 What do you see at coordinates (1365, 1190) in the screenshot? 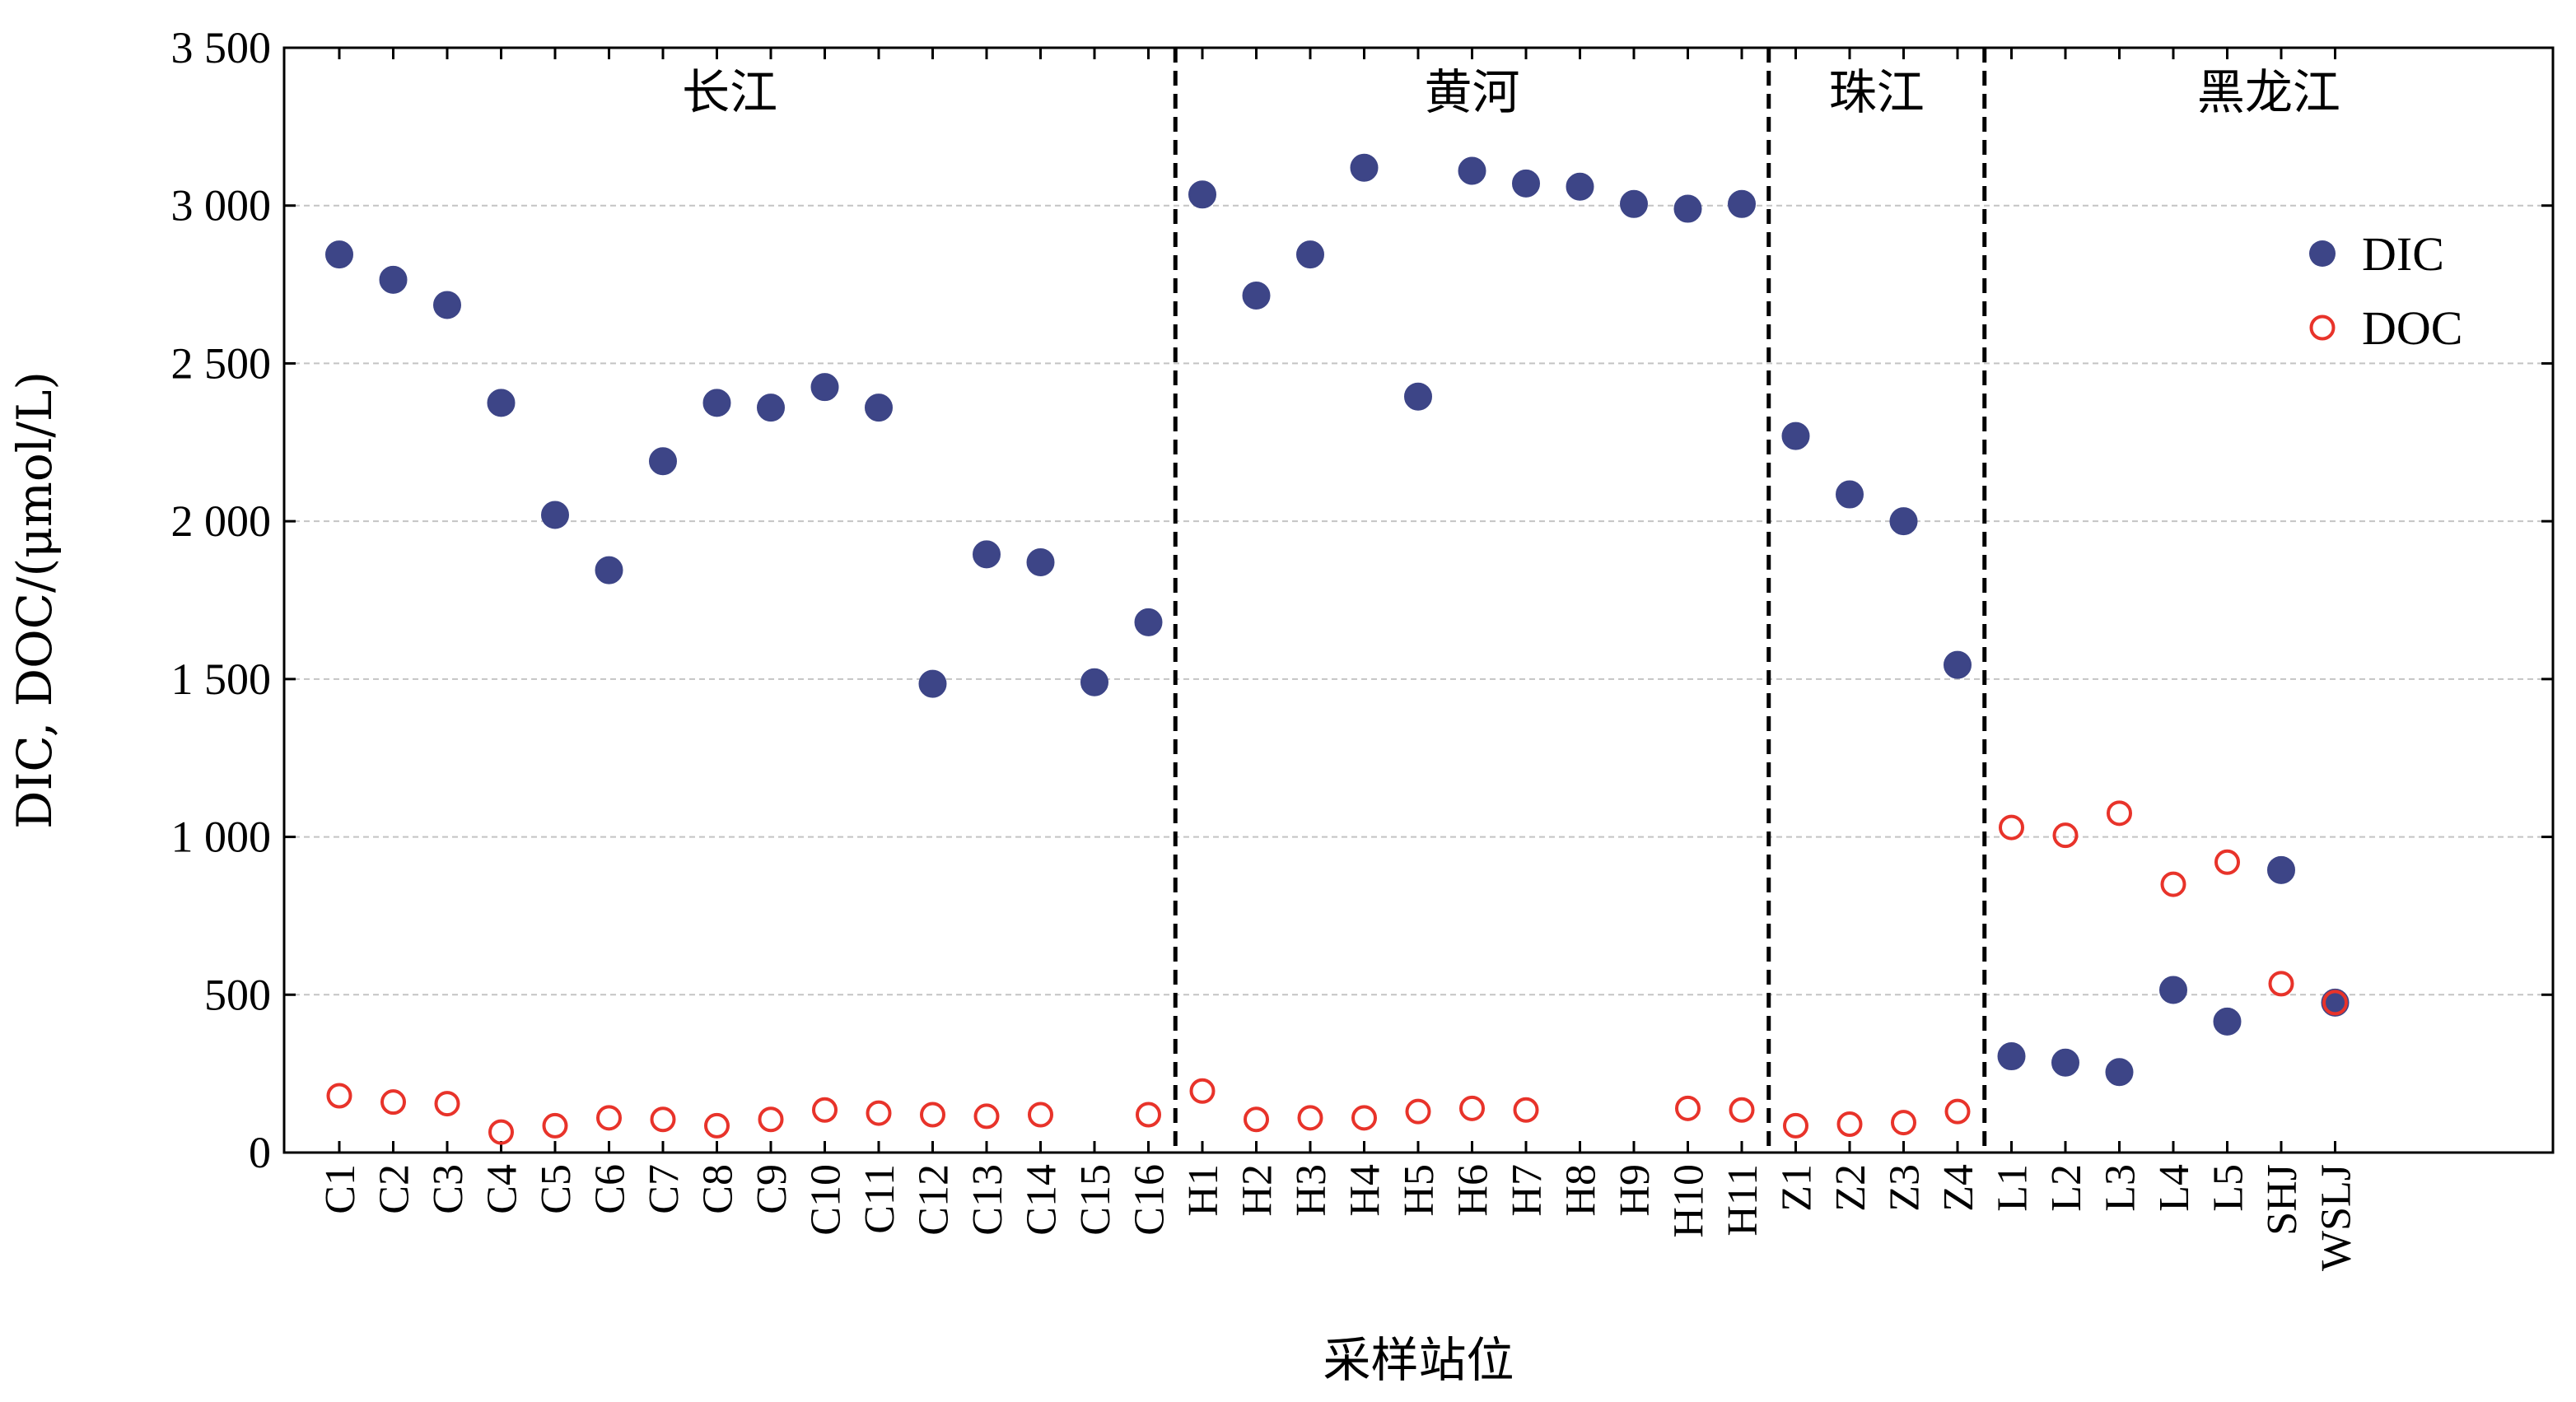
I see `x-tick-label: H4` at bounding box center [1365, 1190].